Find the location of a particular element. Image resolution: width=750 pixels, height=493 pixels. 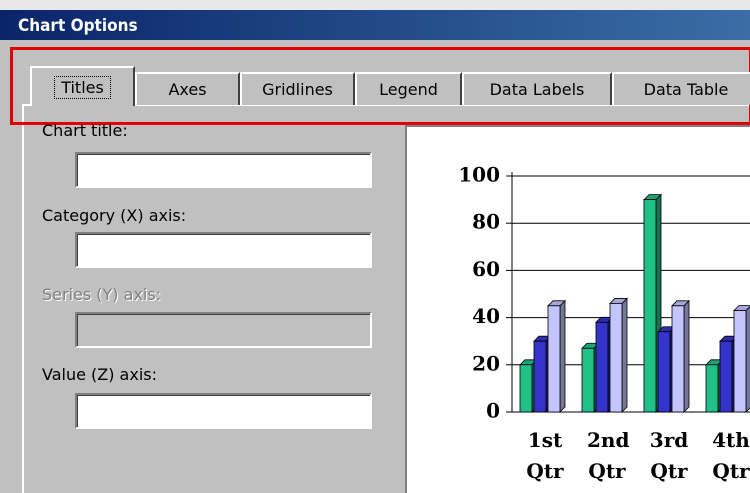

tab: Data Table is located at coordinates (681, 88).